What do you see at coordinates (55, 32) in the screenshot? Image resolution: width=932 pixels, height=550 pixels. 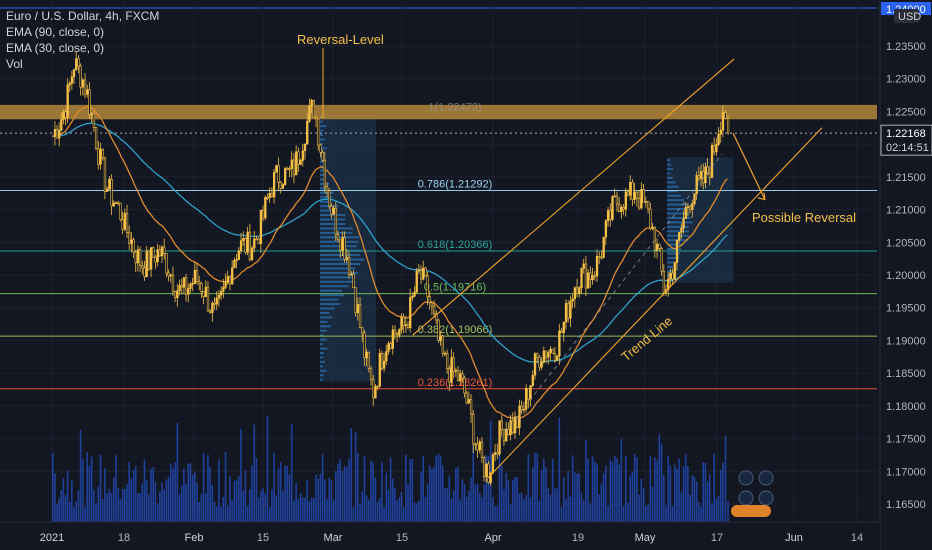 I see `indicator-ema-90: EMA (90, close, 0)` at bounding box center [55, 32].